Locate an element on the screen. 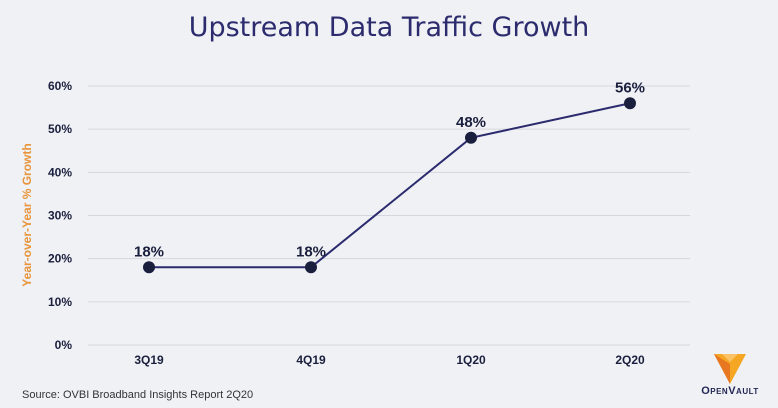  logo-text: OpenVault is located at coordinates (730, 391).